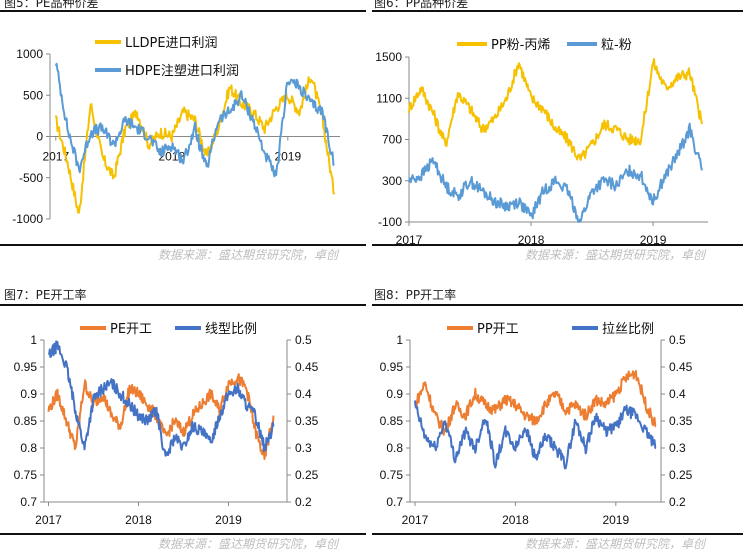 The width and height of the screenshot is (743, 552). What do you see at coordinates (616, 45) in the screenshot?
I see `legend-label-1: 粒-粉` at bounding box center [616, 45].